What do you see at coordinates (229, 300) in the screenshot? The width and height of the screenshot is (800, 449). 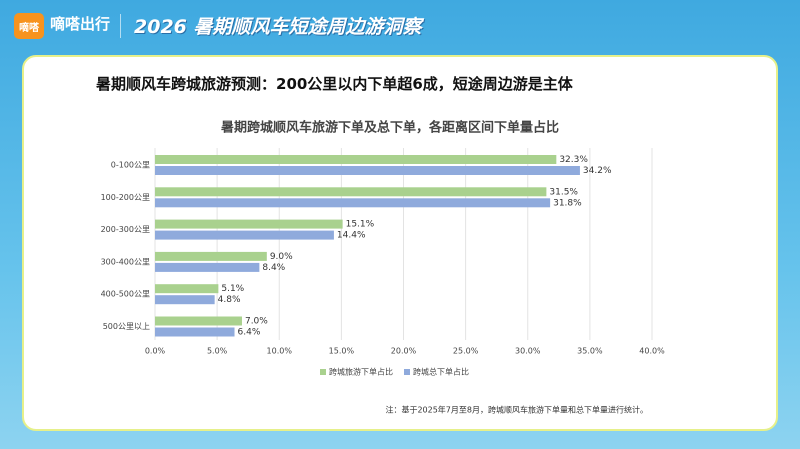 I see `value-label: 4.8%` at bounding box center [229, 300].